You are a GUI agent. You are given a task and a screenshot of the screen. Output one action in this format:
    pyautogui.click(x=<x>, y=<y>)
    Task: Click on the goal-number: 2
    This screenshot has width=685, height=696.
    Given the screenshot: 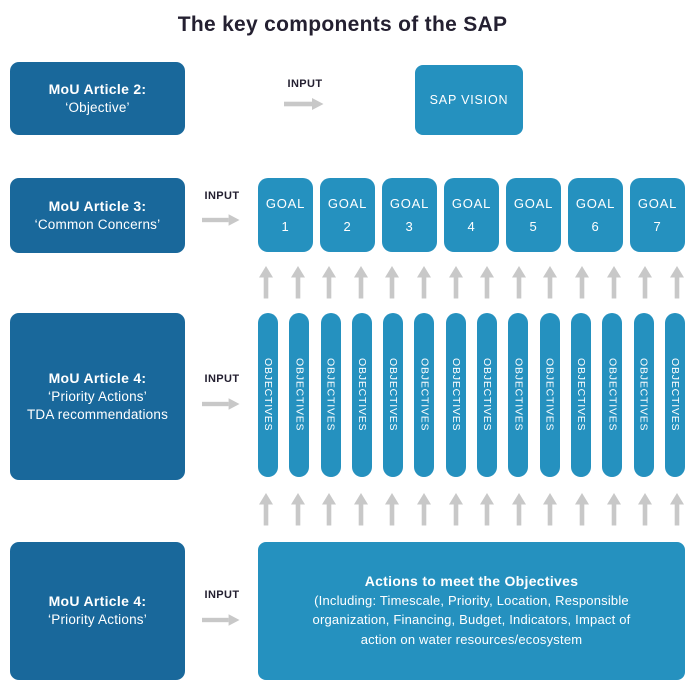 What is the action you would take?
    pyautogui.click(x=347, y=226)
    